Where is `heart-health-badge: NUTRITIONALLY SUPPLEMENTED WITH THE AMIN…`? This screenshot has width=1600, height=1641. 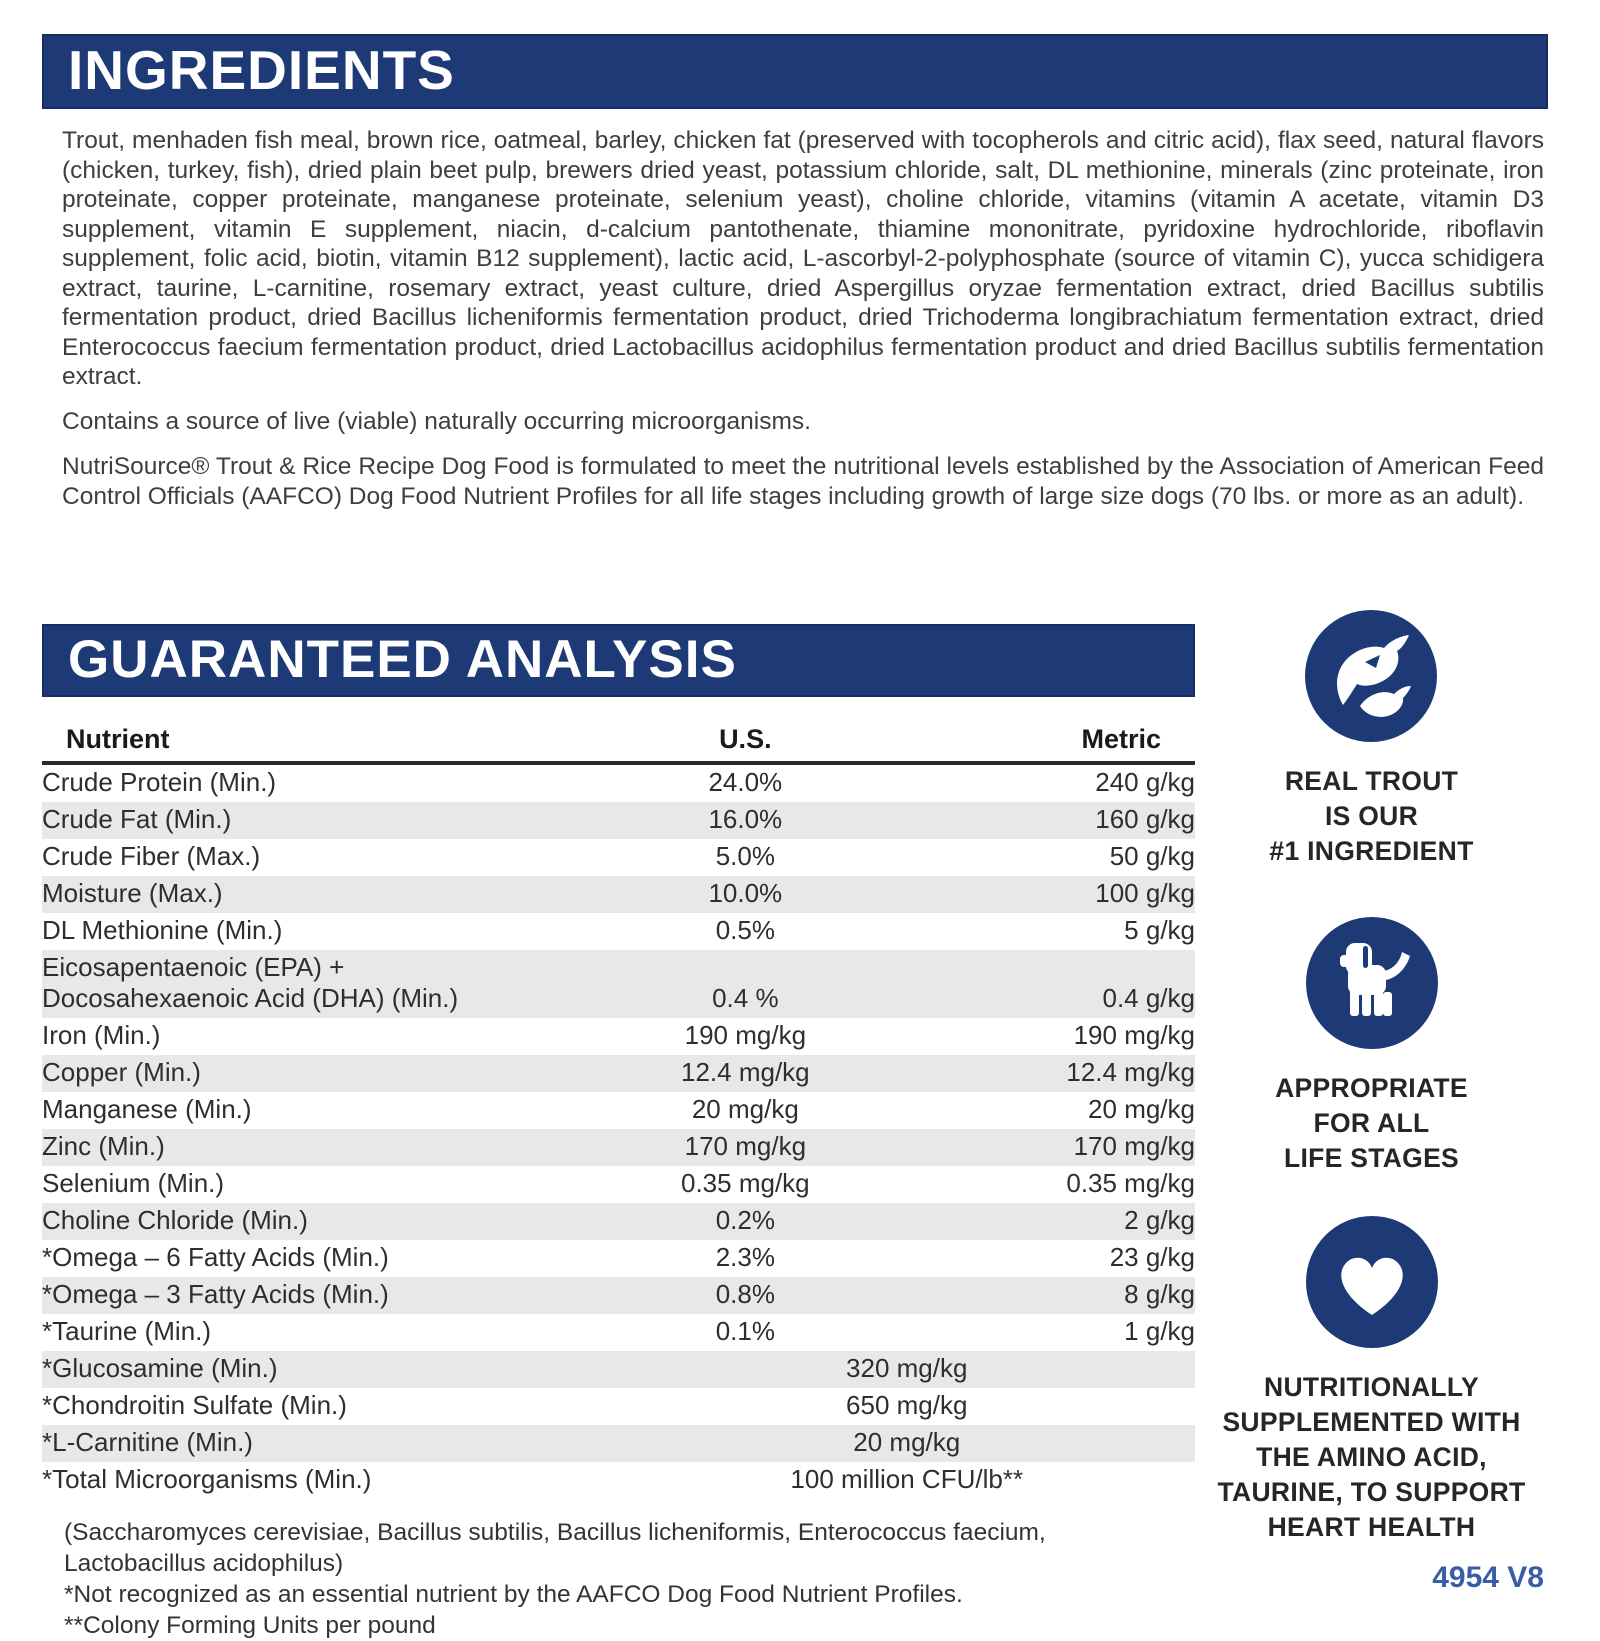 heart-health-badge: NUTRITIONALLY SUPPLEMENTED WITH THE AMIN… is located at coordinates (1371, 1380).